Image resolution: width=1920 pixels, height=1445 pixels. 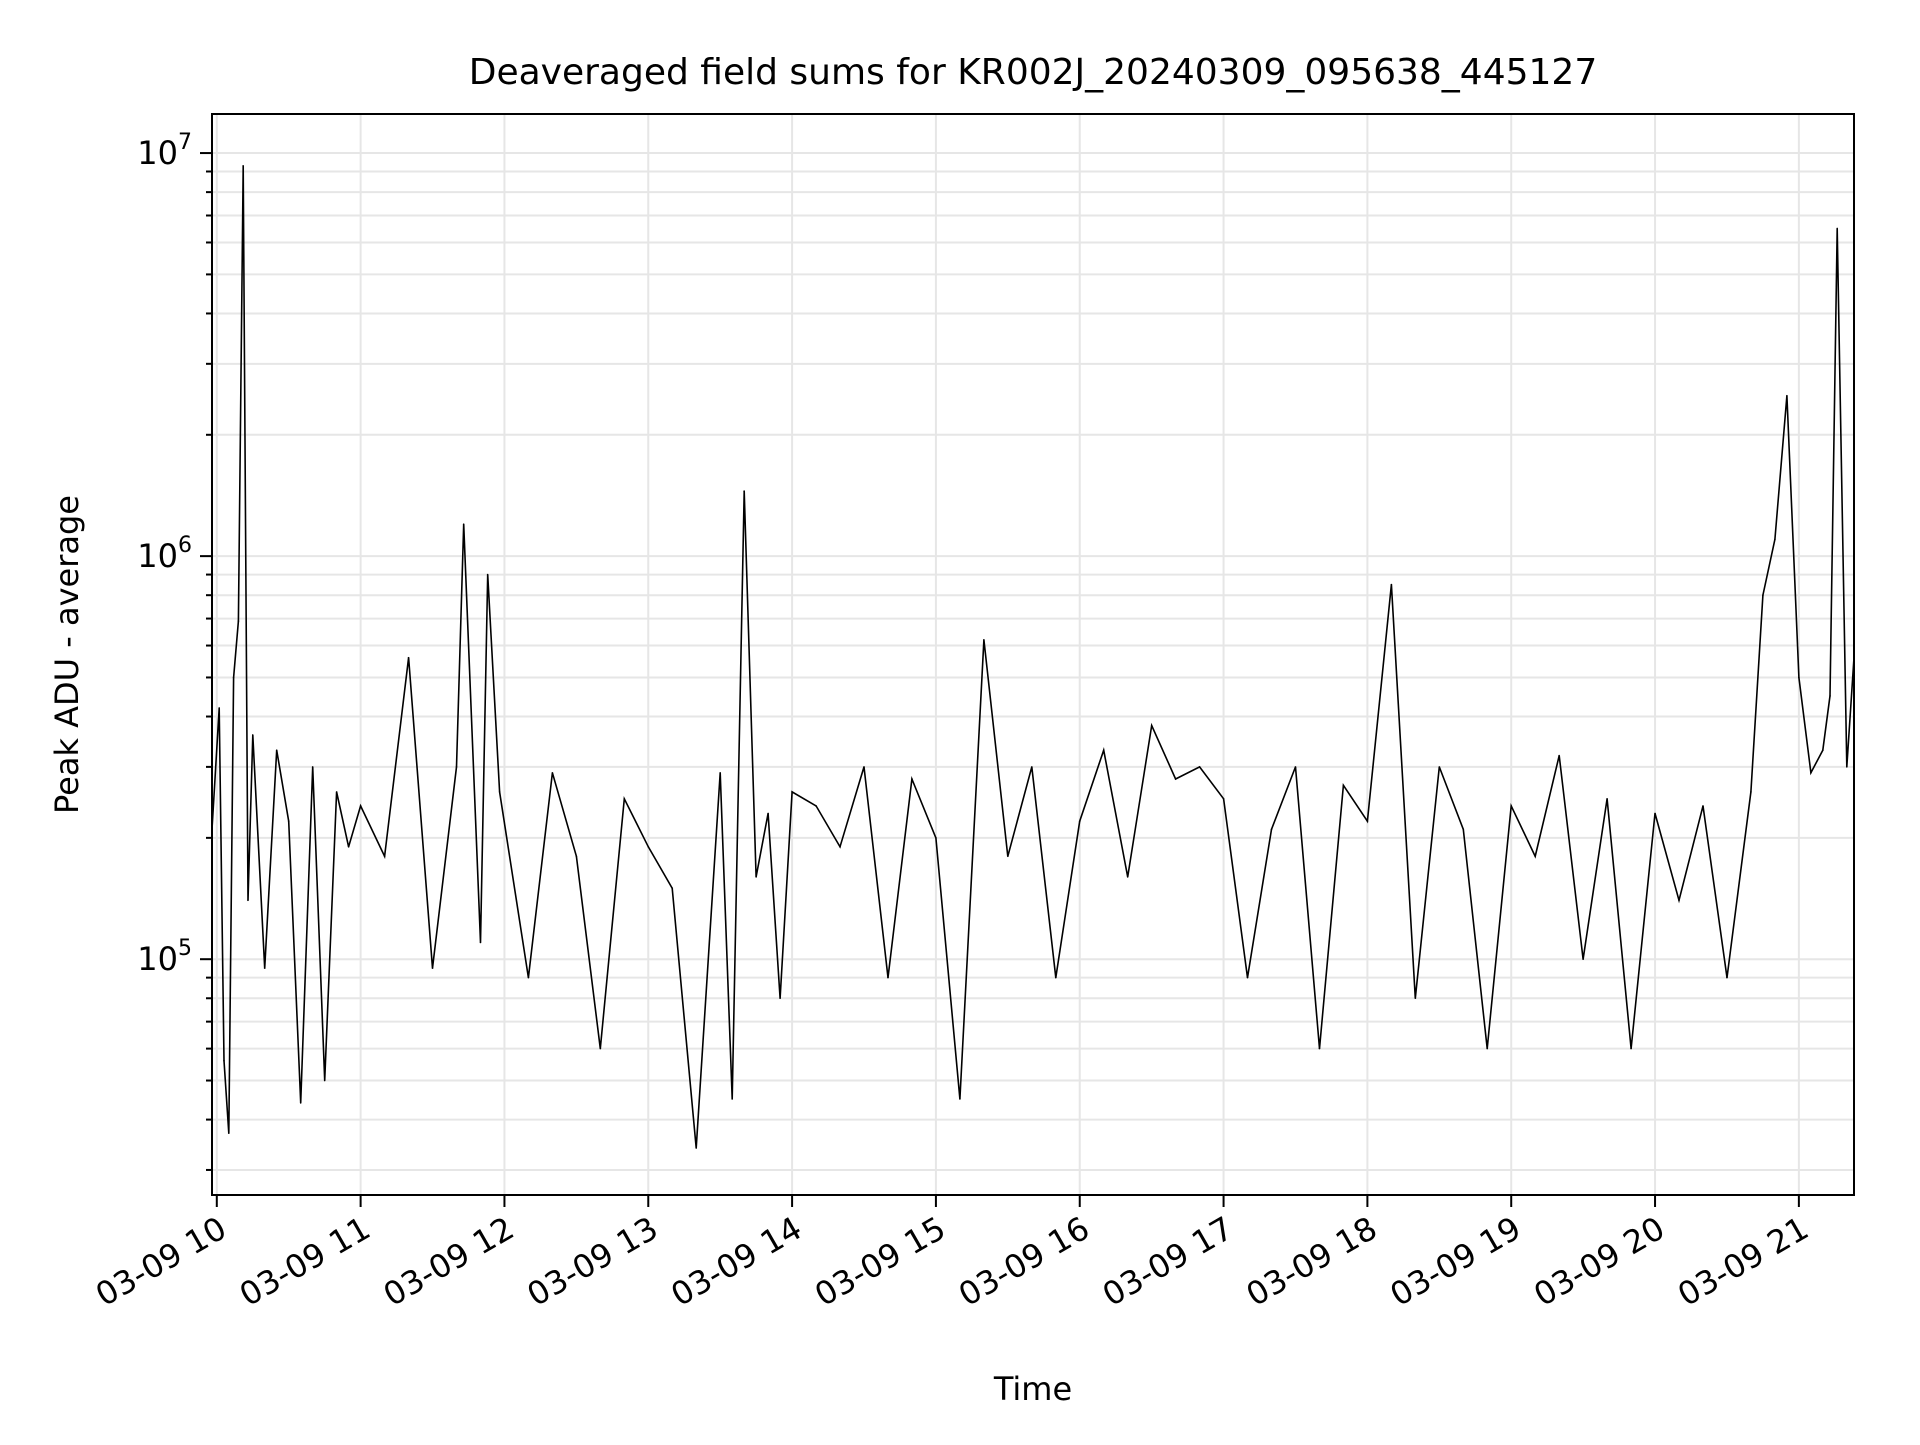 I want to click on y-tick-label: 10⁶, so click(x=164, y=554).